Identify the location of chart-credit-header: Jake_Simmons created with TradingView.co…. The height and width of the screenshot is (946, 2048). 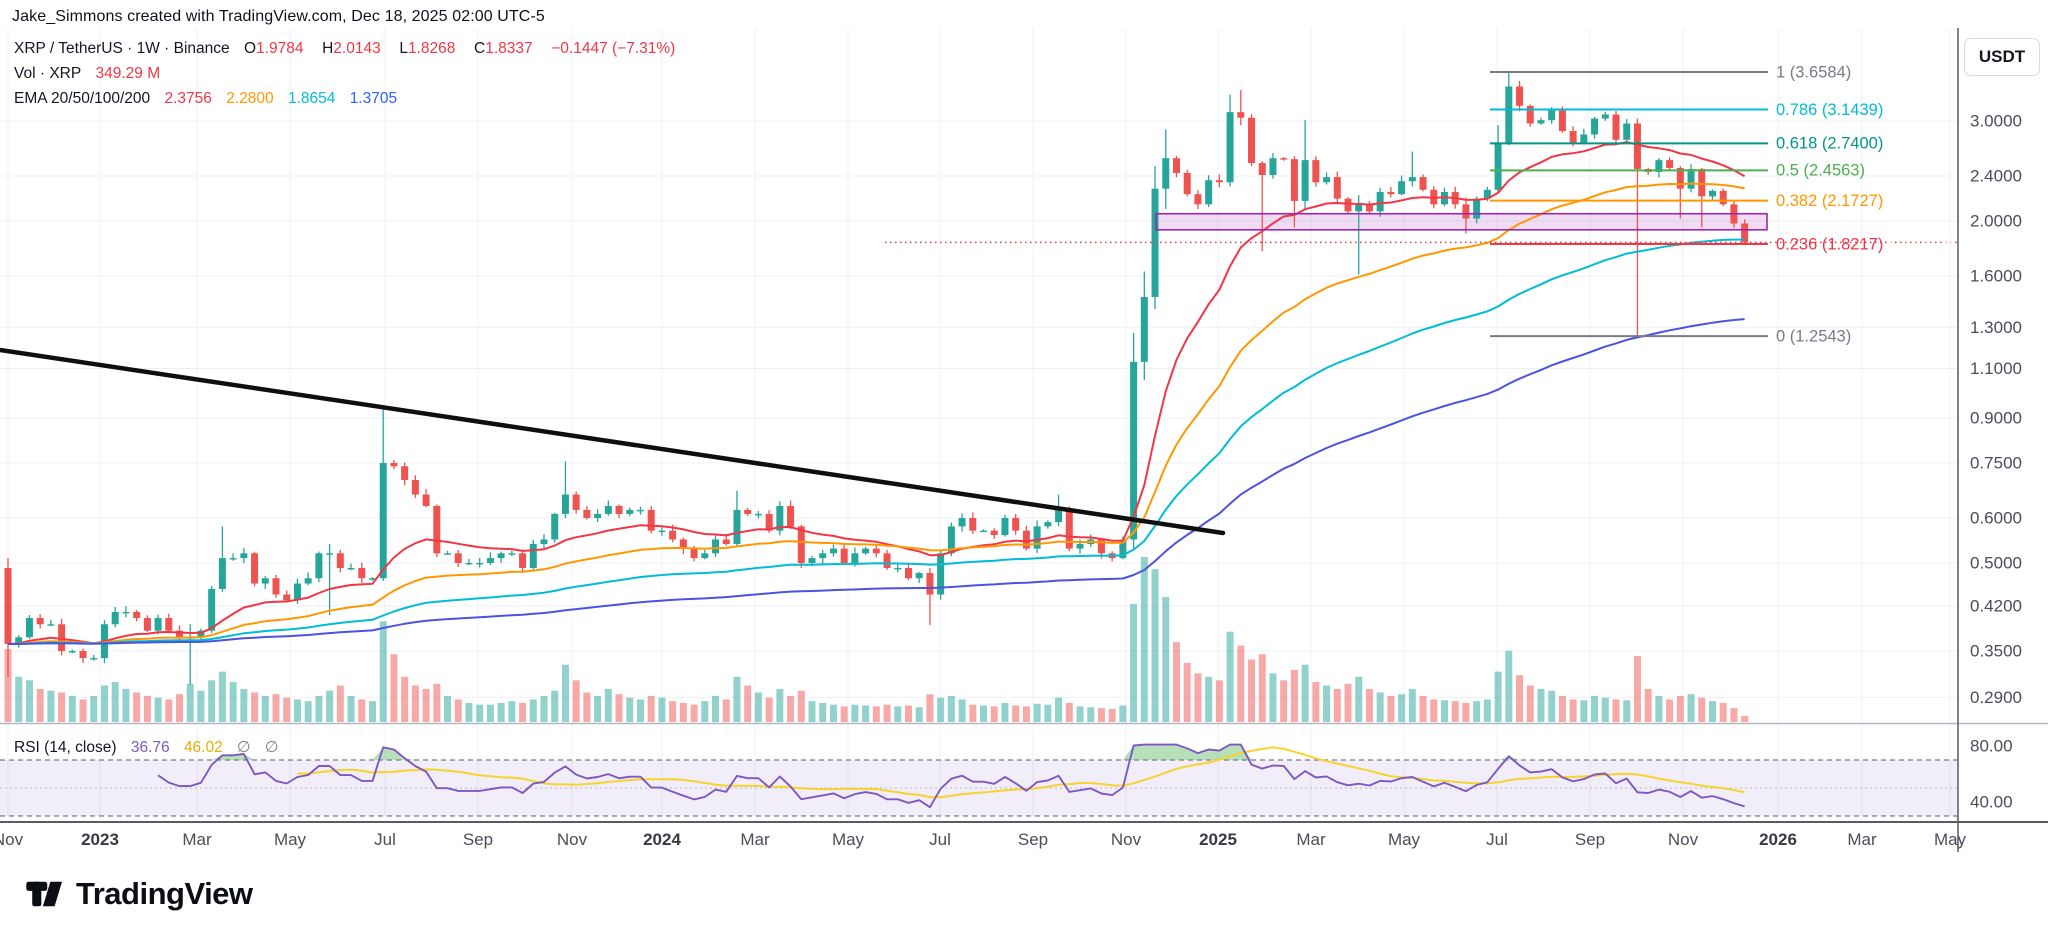
(278, 16).